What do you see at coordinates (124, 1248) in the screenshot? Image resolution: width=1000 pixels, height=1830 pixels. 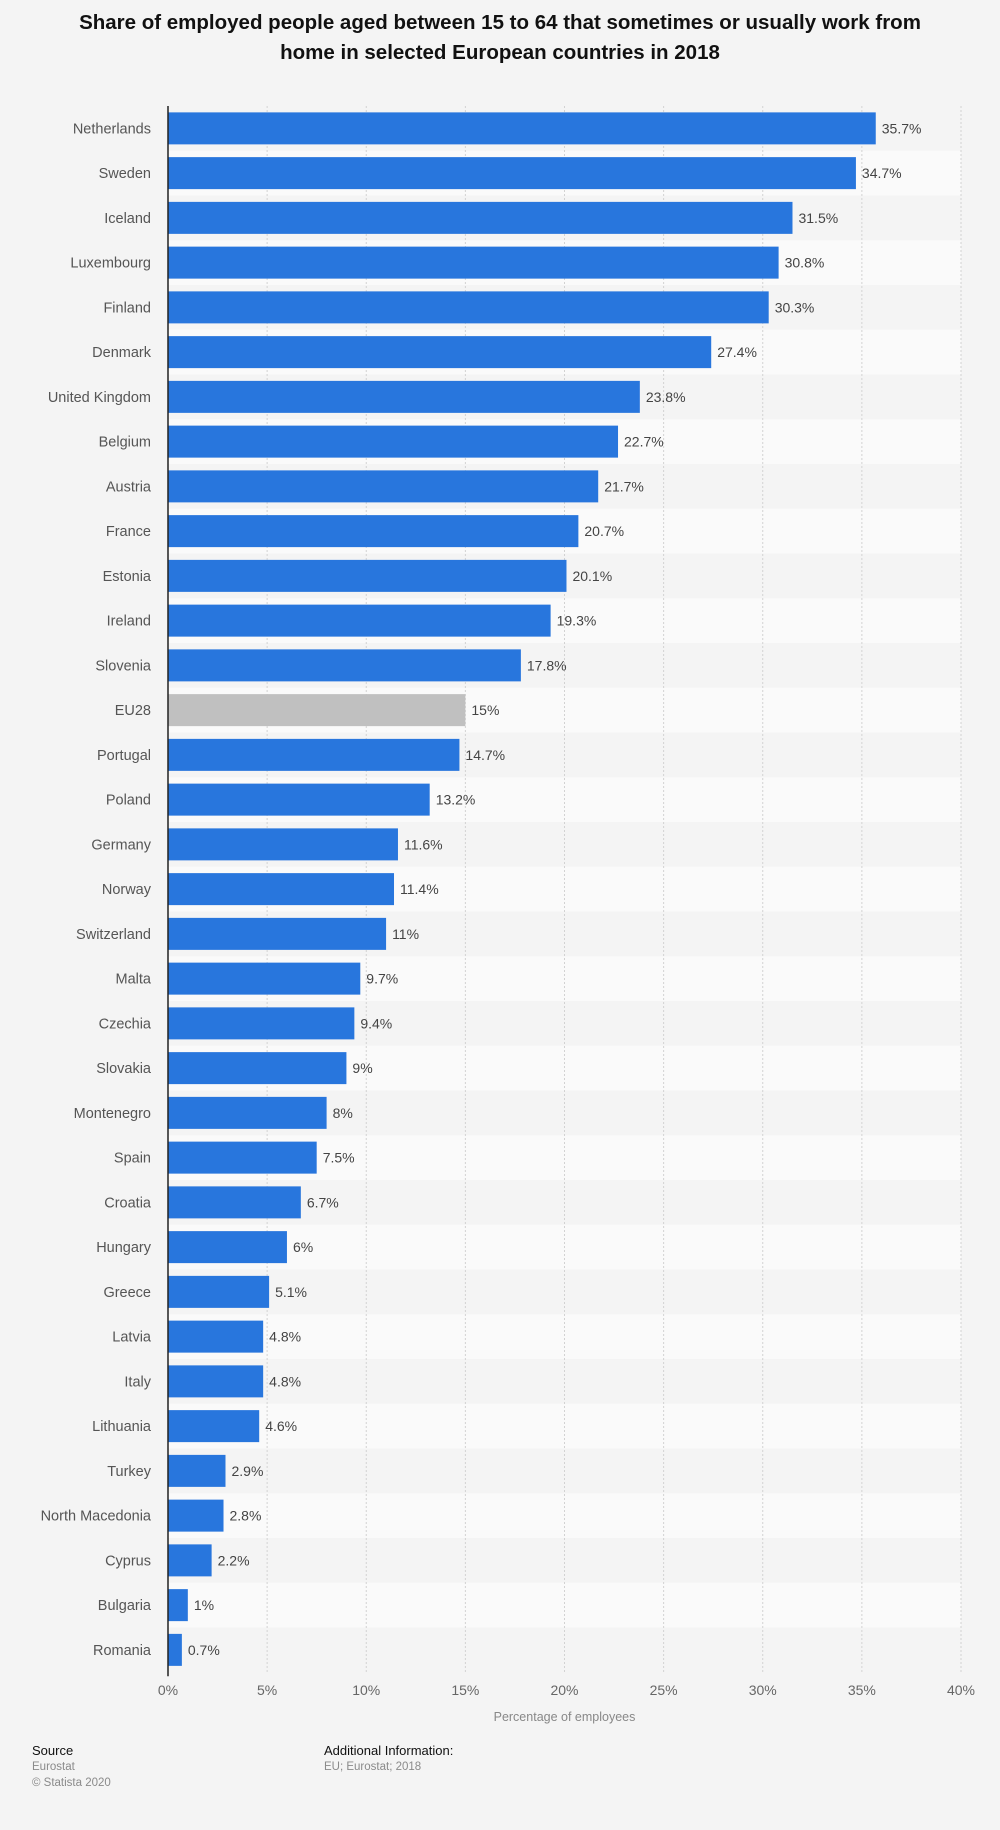 I see `category-label: Hungary` at bounding box center [124, 1248].